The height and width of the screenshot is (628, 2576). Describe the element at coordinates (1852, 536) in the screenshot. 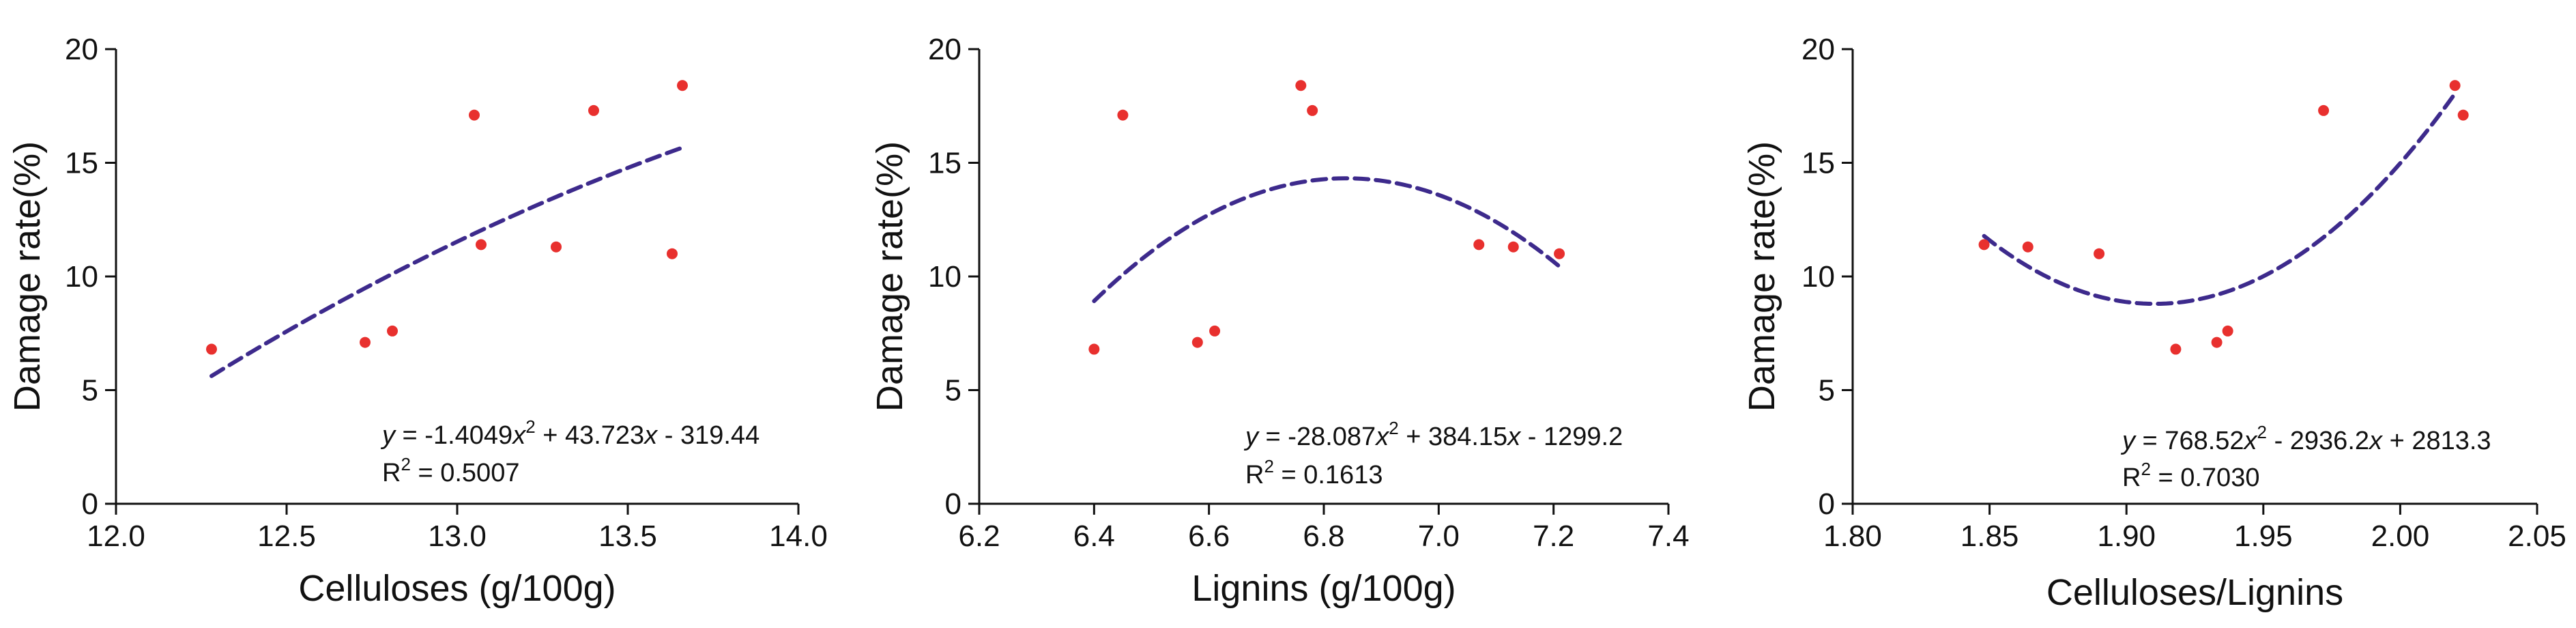

I see `x-tick-label: 1.80` at that location.